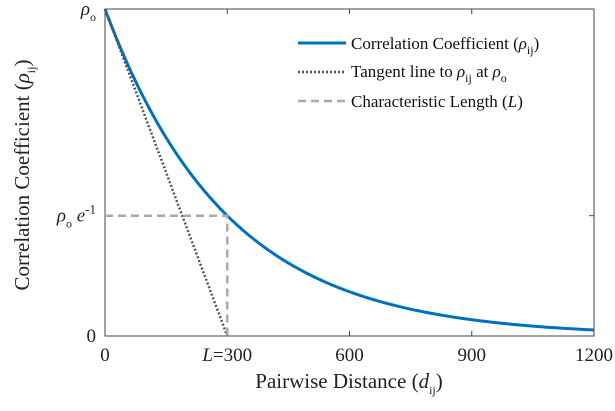 The width and height of the screenshot is (615, 411). Describe the element at coordinates (88, 12) in the screenshot. I see `y-tick-label: ρo` at that location.